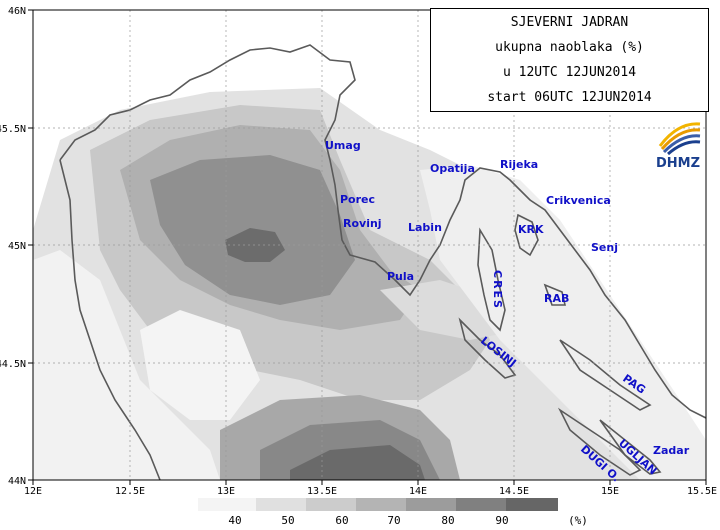 This screenshot has height=530, width=720. What do you see at coordinates (447, 520) in the screenshot?
I see `legend-label: 80` at bounding box center [447, 520].